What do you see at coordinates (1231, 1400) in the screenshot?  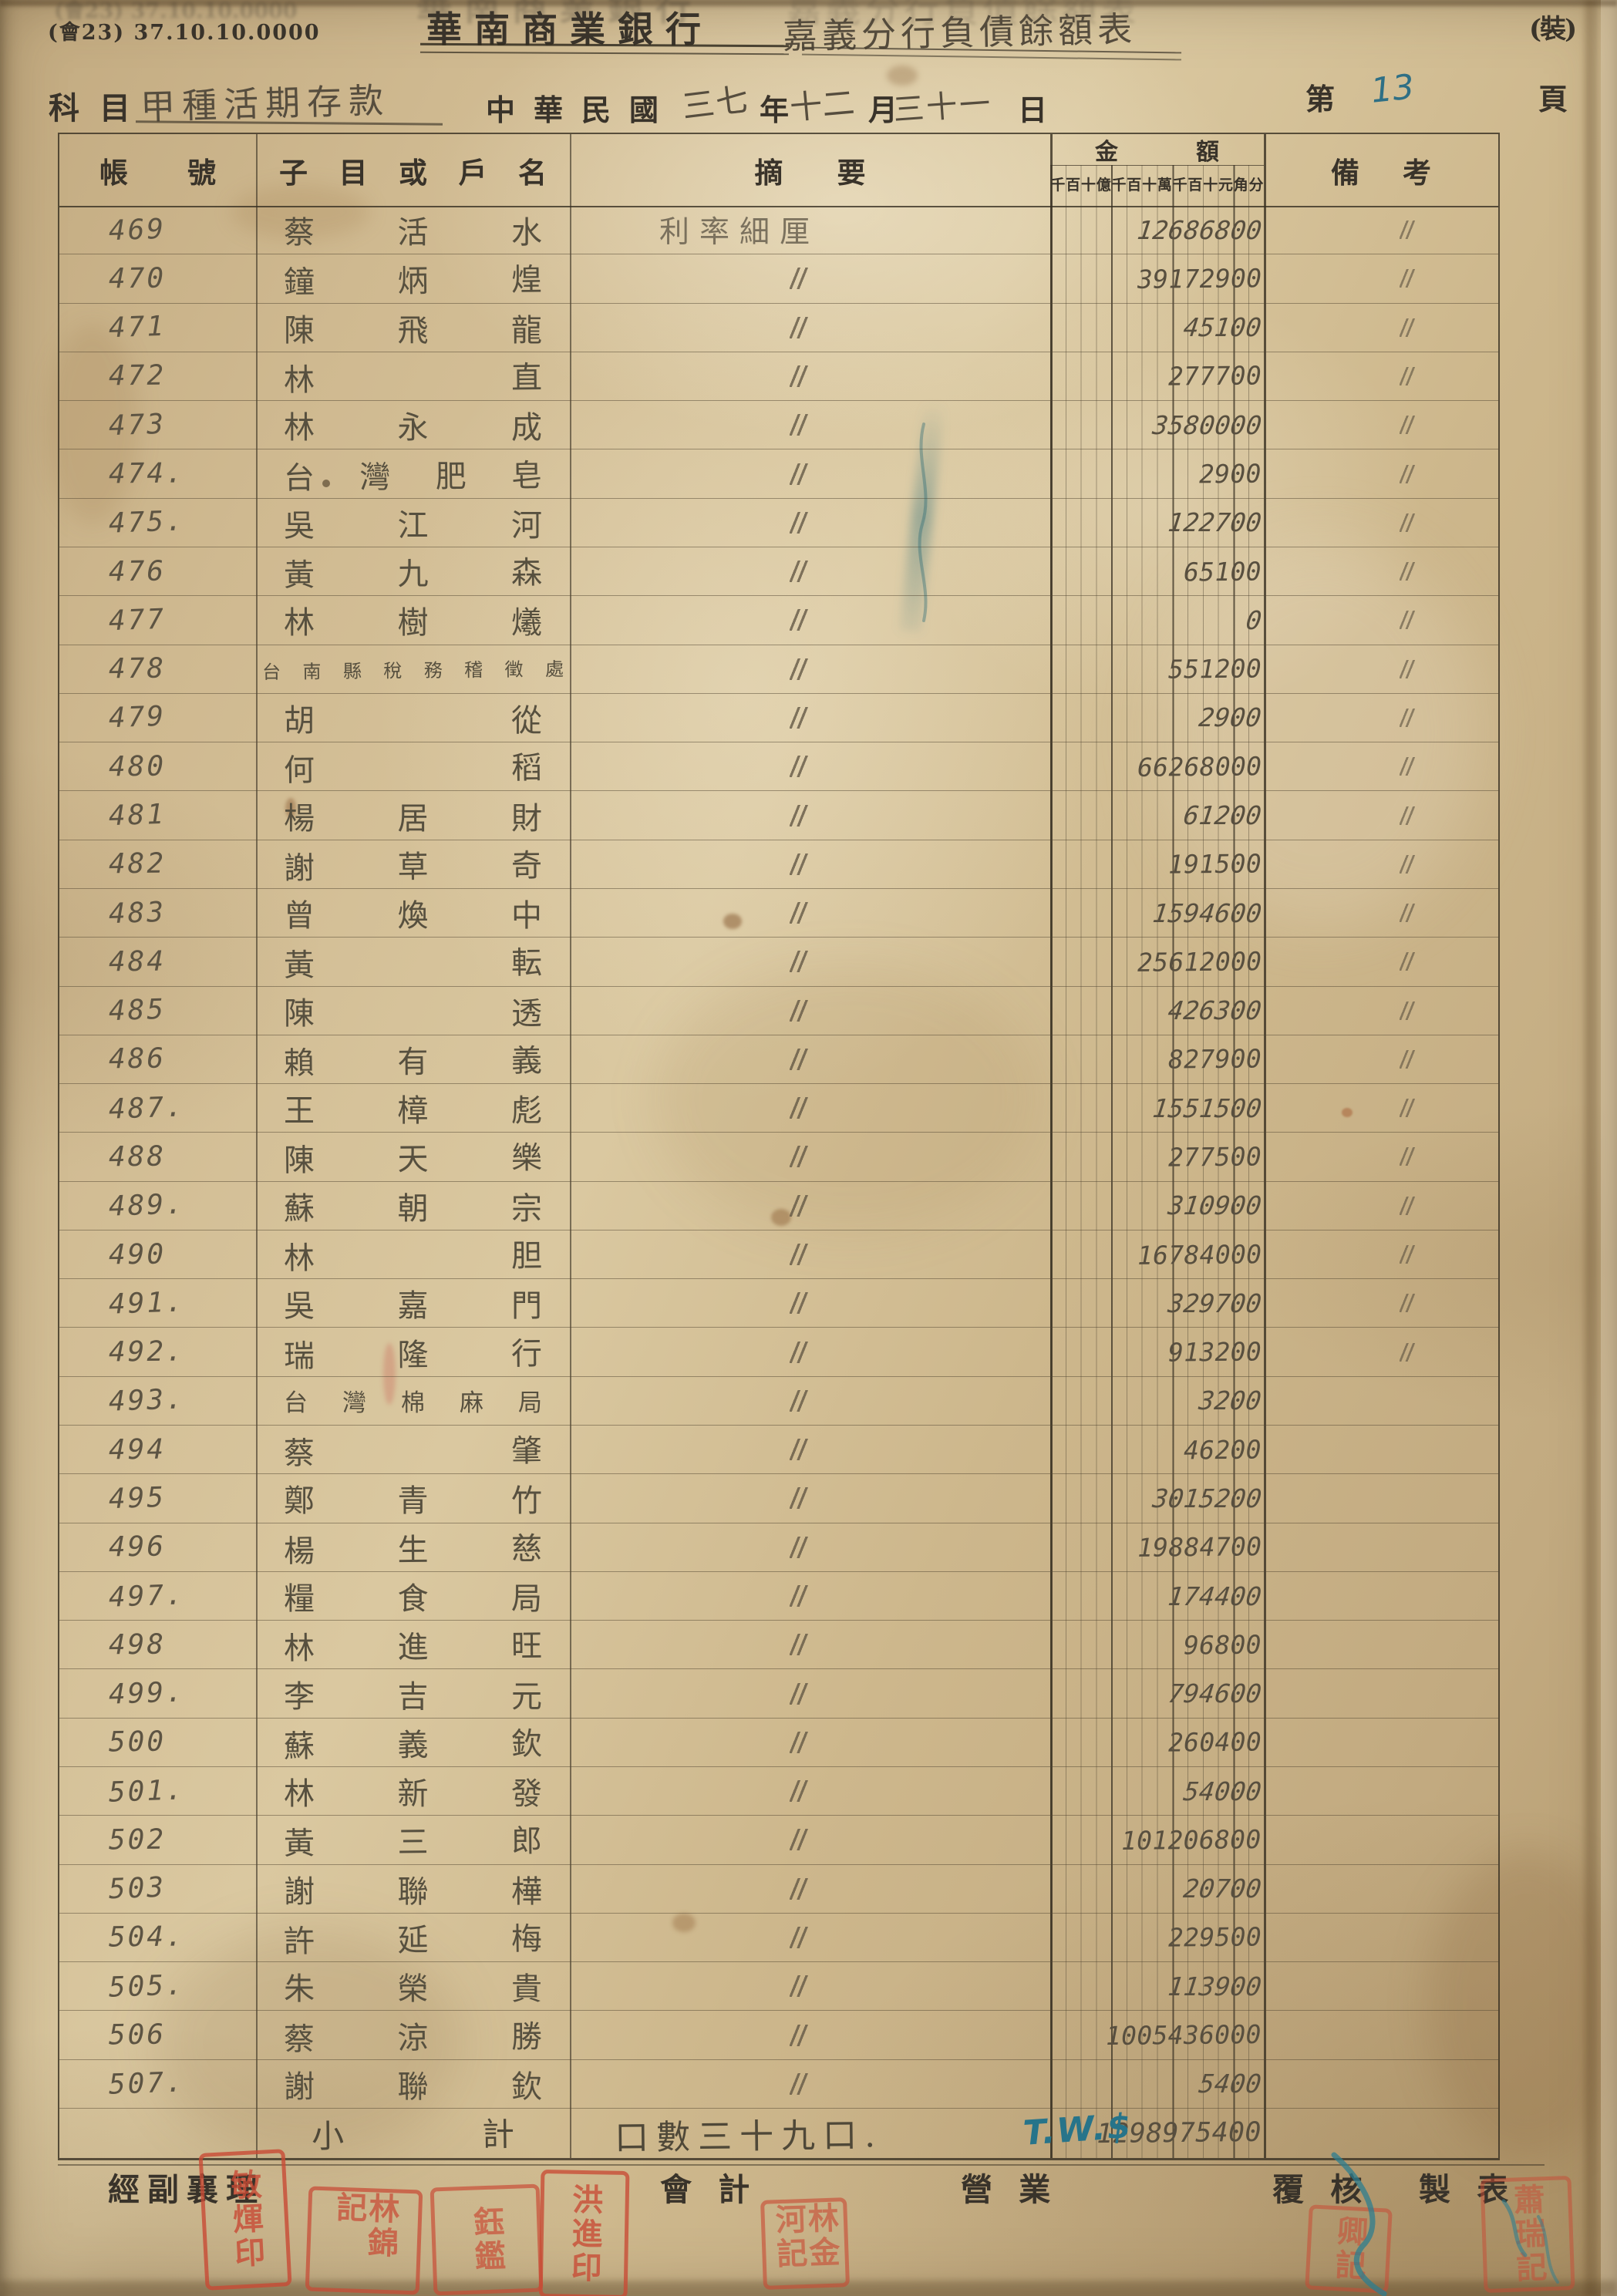 I see `amount-value: 3200` at bounding box center [1231, 1400].